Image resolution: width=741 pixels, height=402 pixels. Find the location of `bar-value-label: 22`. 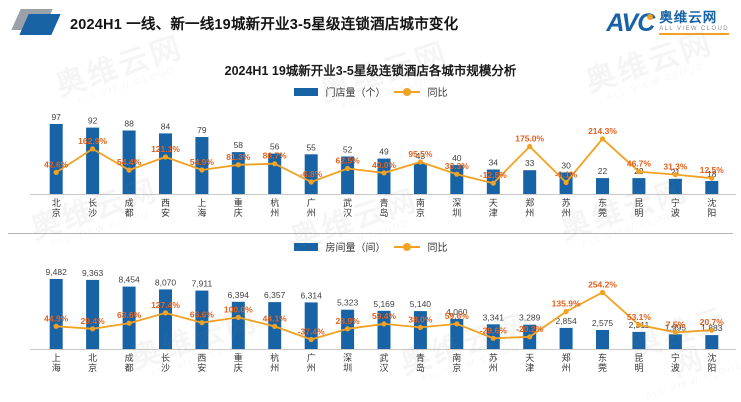

bar-value-label: 22 is located at coordinates (603, 171).